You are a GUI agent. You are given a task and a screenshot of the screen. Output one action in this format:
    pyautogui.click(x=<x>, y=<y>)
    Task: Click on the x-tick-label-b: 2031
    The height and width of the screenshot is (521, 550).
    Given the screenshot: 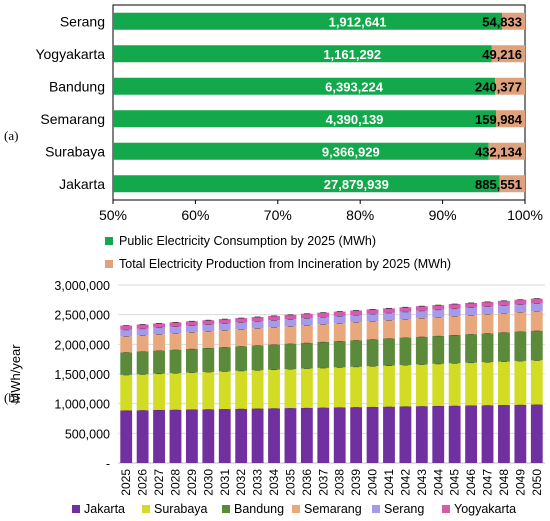 What is the action you would take?
    pyautogui.click(x=225, y=482)
    